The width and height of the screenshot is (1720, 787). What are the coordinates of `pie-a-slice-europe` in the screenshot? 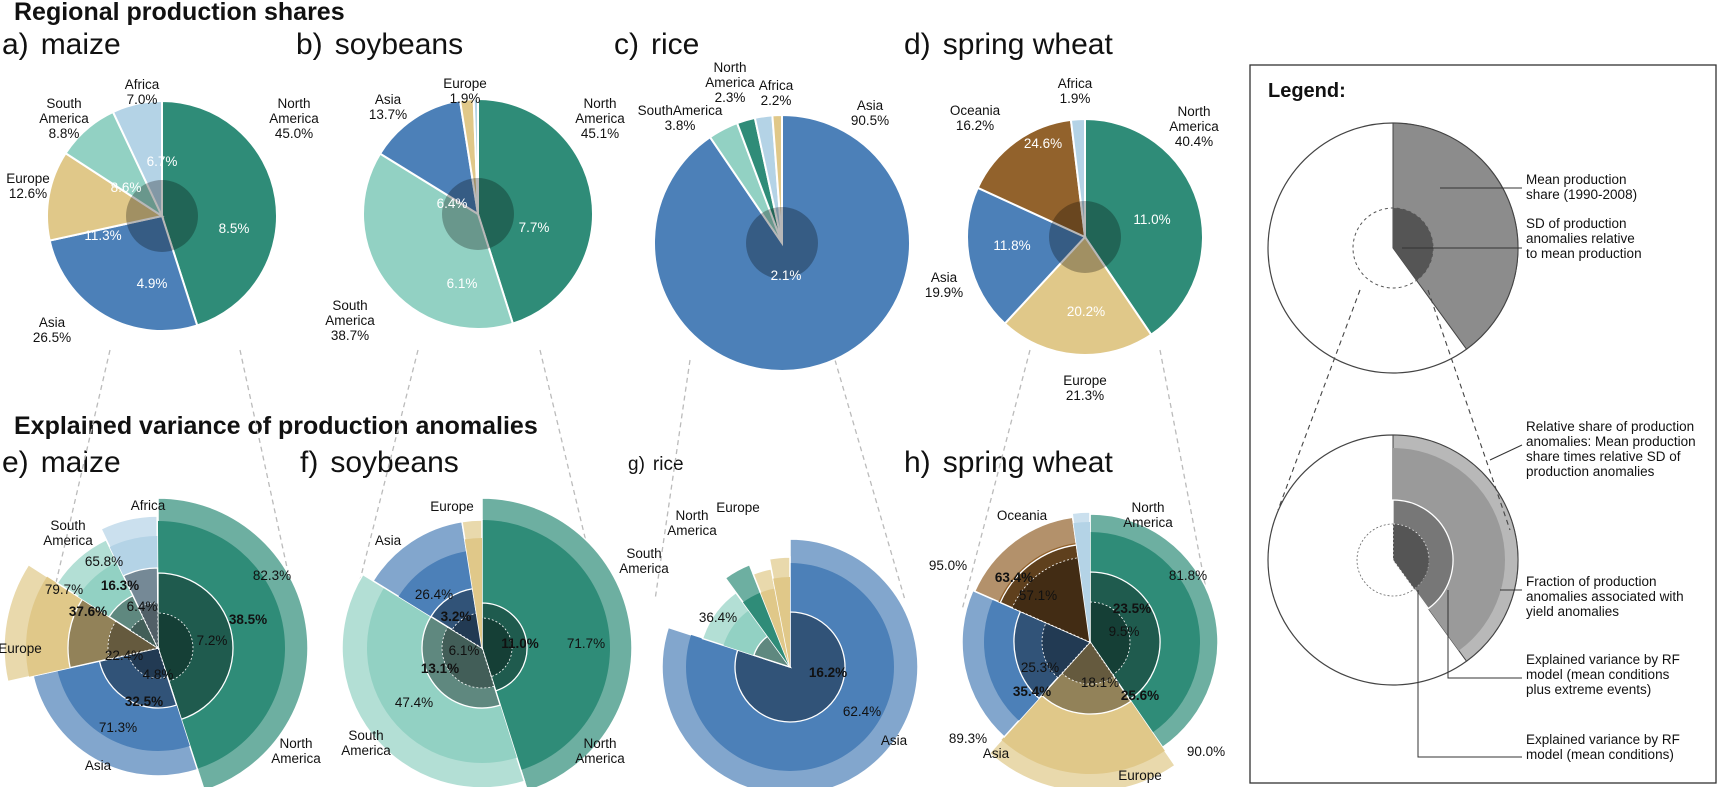 It's located at (105, 196).